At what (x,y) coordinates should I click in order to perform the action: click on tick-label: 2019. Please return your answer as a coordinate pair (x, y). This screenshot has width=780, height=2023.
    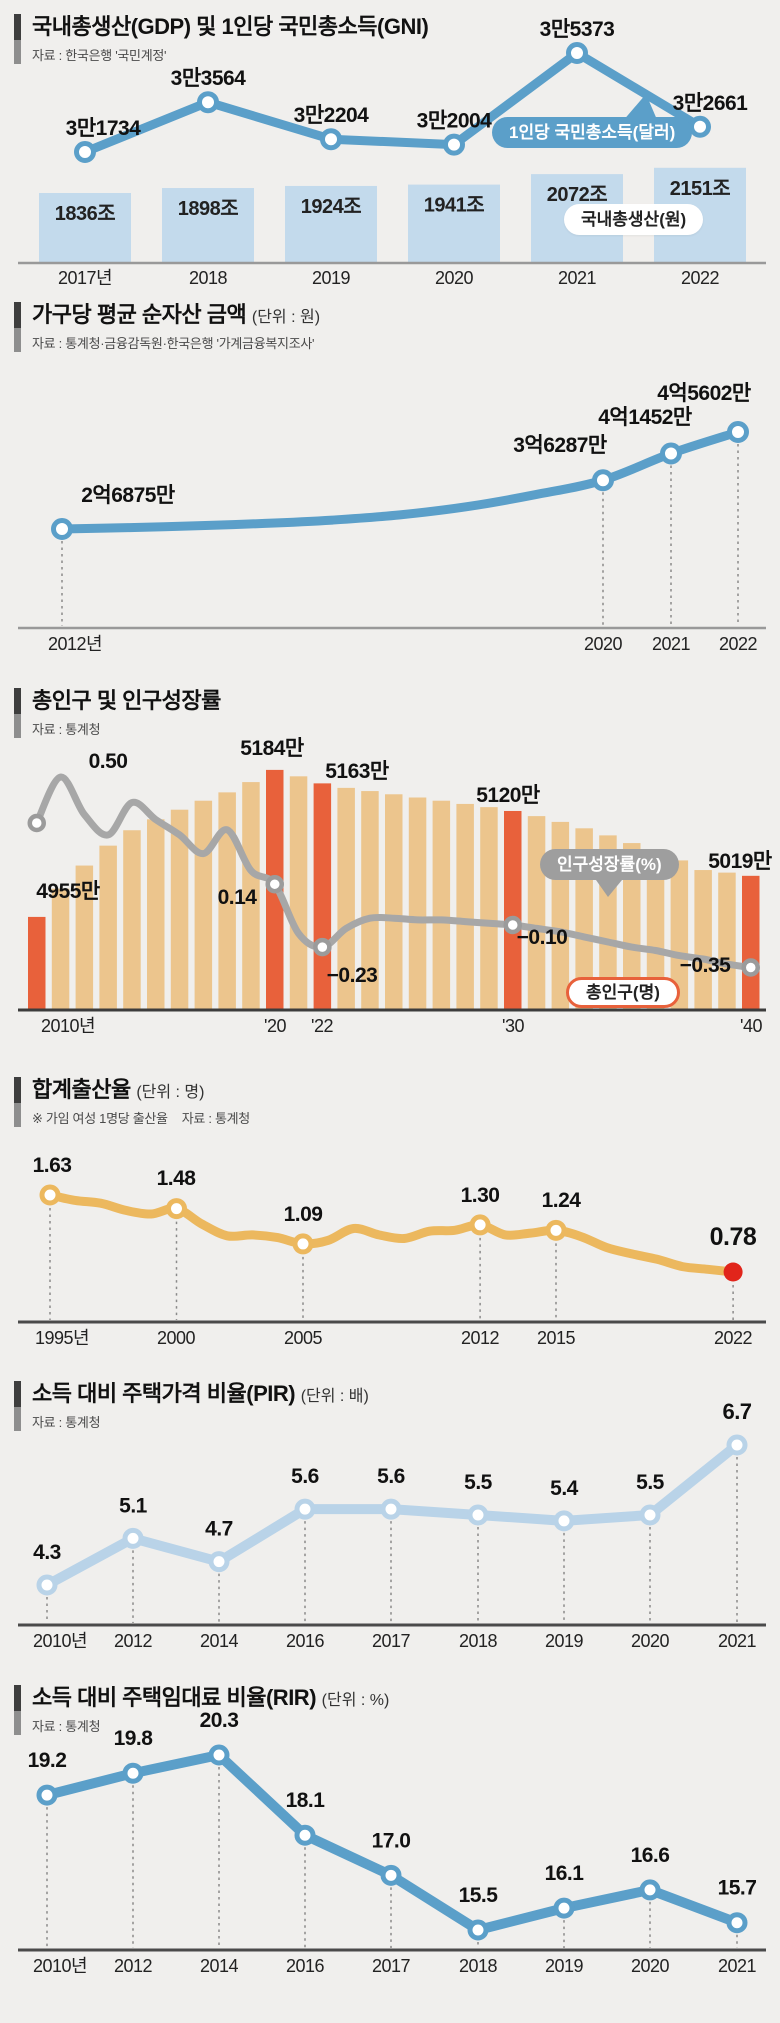
    Looking at the image, I should click on (564, 1641).